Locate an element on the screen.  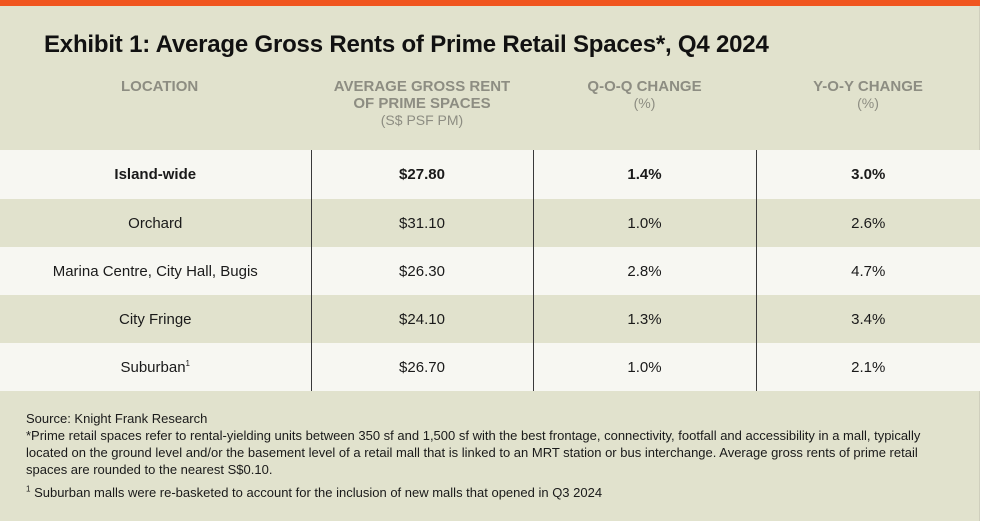
location-cell: Suburban1 is located at coordinates (155, 367).